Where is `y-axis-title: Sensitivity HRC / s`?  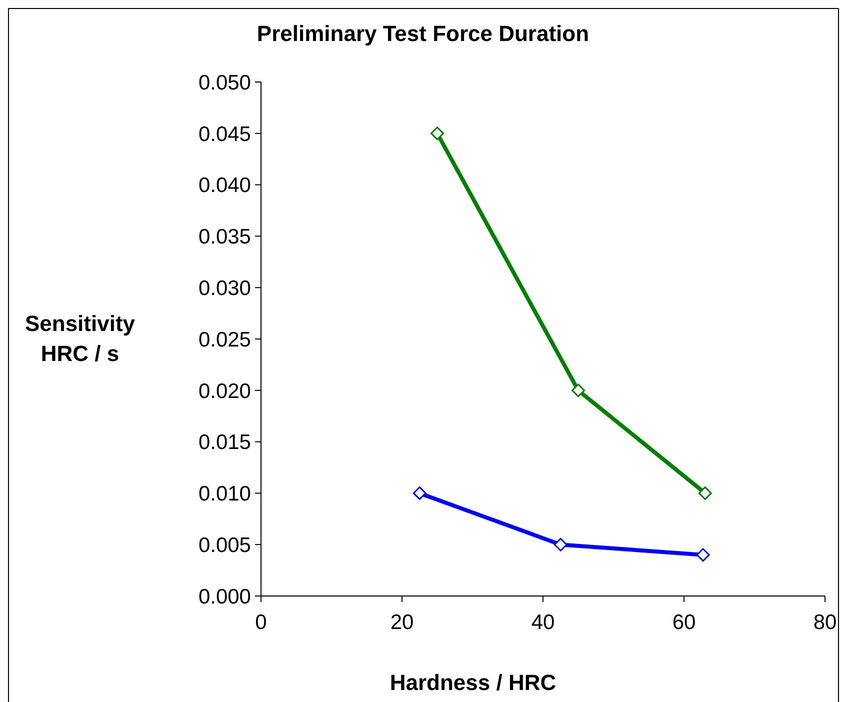 y-axis-title: Sensitivity HRC / s is located at coordinates (80, 338).